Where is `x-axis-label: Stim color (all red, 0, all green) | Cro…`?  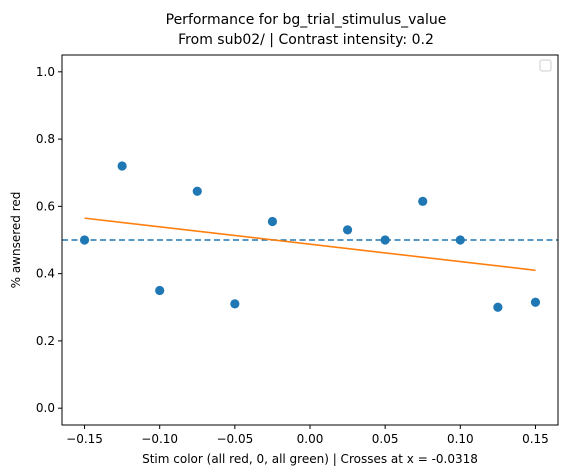 x-axis-label: Stim color (all red, 0, all green) | Cro… is located at coordinates (310, 459).